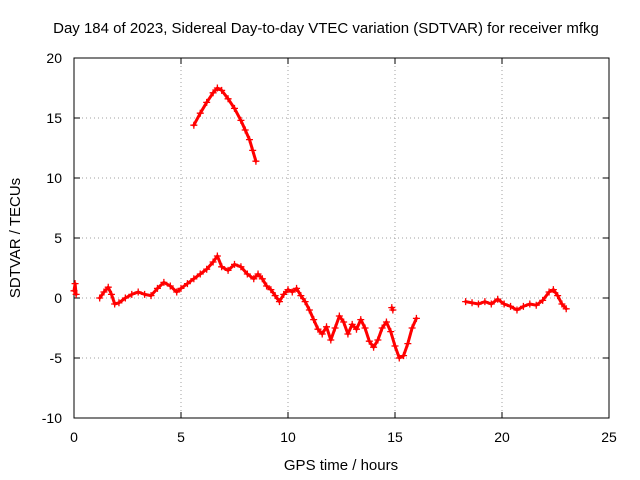 The image size is (640, 480). What do you see at coordinates (58, 298) in the screenshot?
I see `y-tick-label: 0` at bounding box center [58, 298].